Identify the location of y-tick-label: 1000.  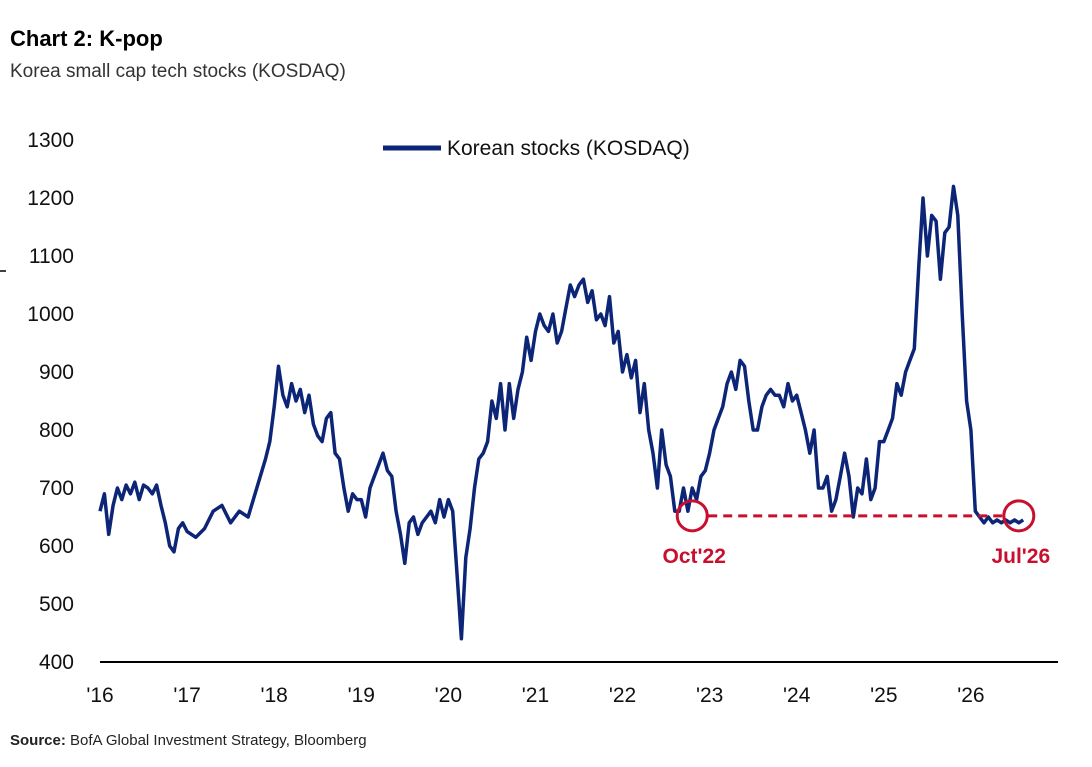
(50, 314).